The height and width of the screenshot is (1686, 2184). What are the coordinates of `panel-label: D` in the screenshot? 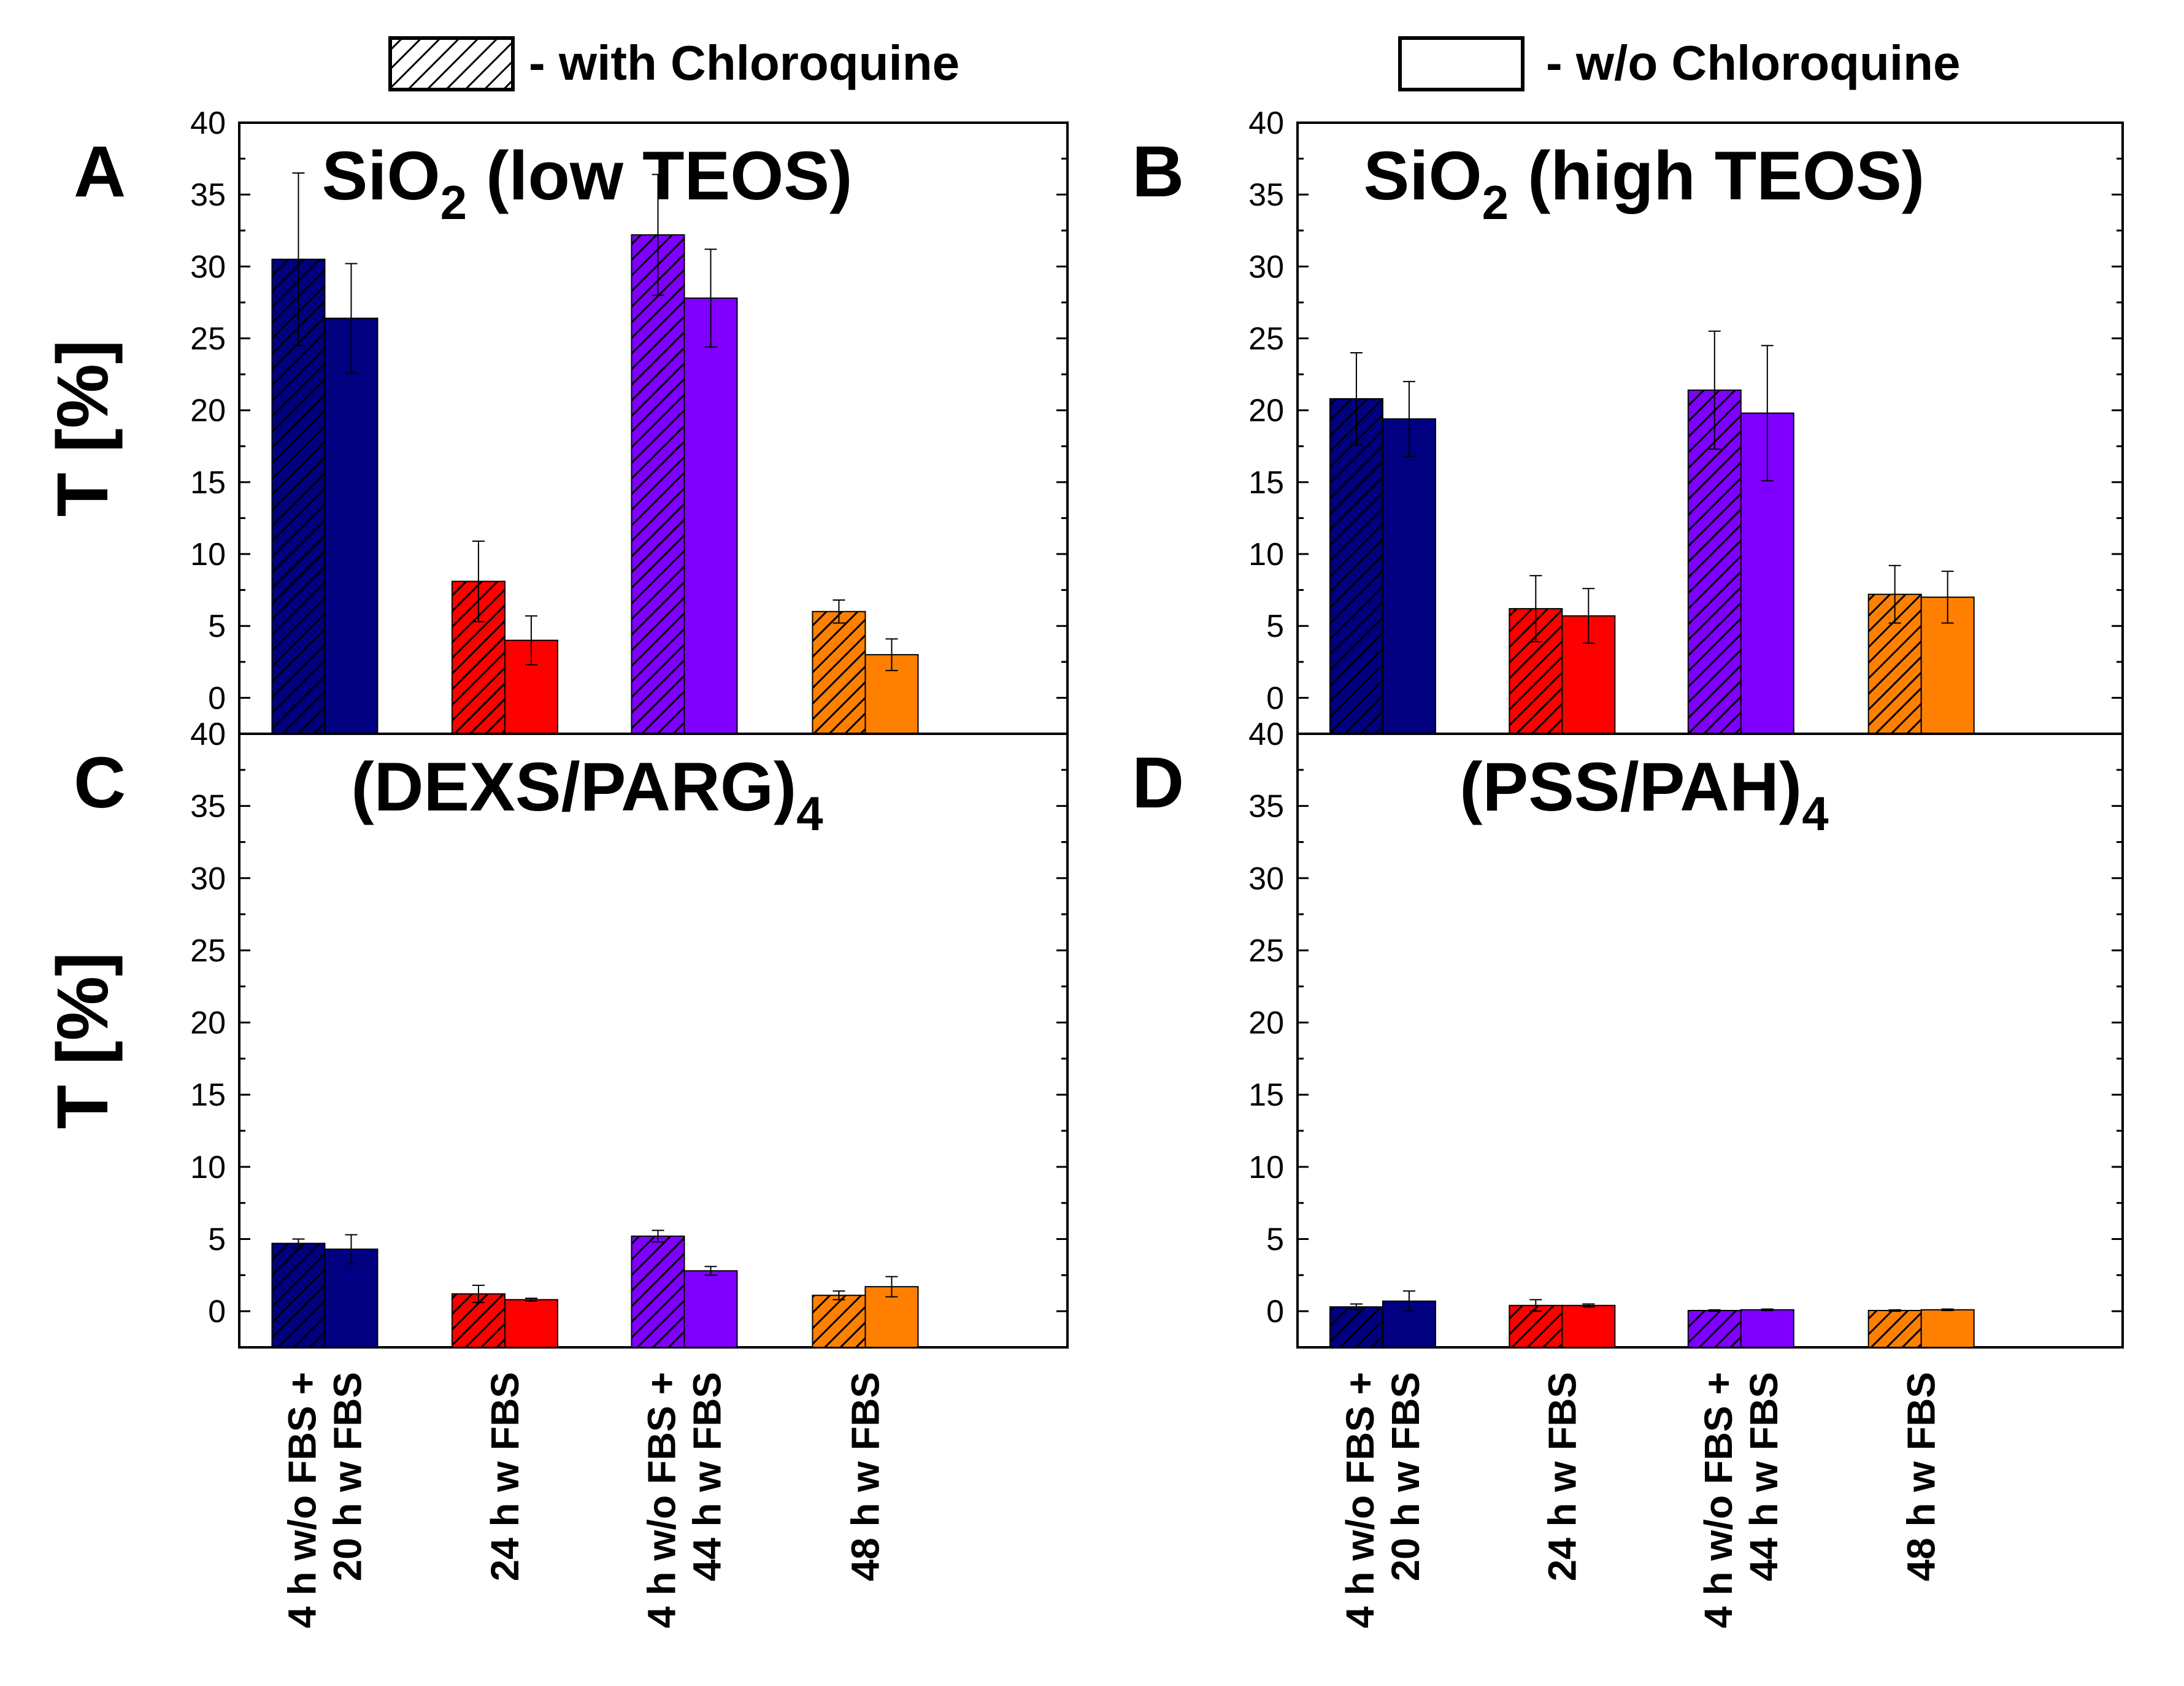 It's located at (1158, 783).